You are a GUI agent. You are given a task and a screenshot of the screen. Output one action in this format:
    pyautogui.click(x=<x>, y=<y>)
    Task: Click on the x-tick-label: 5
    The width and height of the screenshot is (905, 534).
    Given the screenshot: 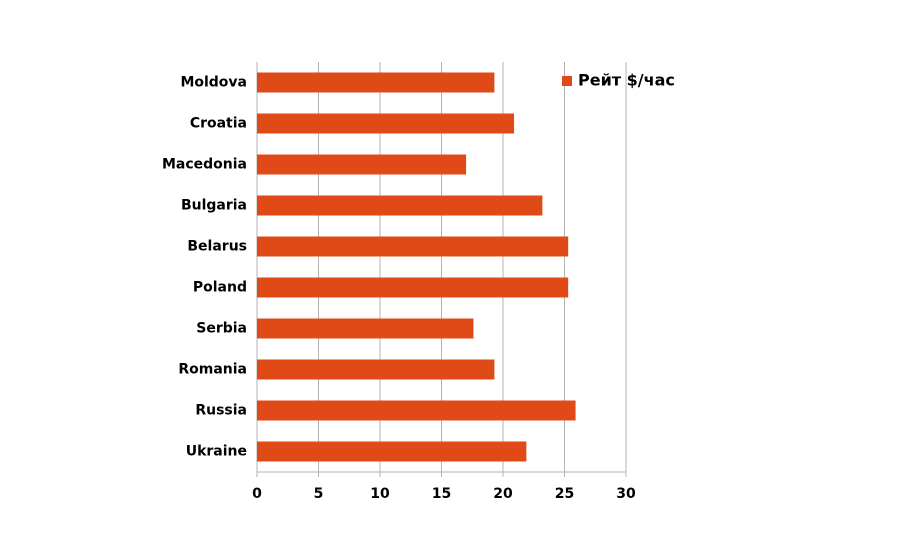 What is the action you would take?
    pyautogui.click(x=319, y=494)
    